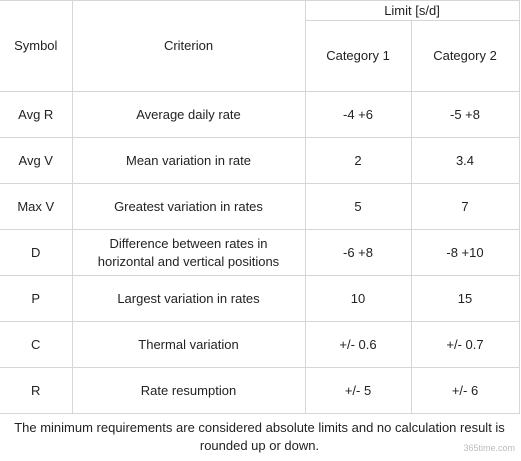 The height and width of the screenshot is (461, 521). I want to click on table-cell: 15, so click(465, 298).